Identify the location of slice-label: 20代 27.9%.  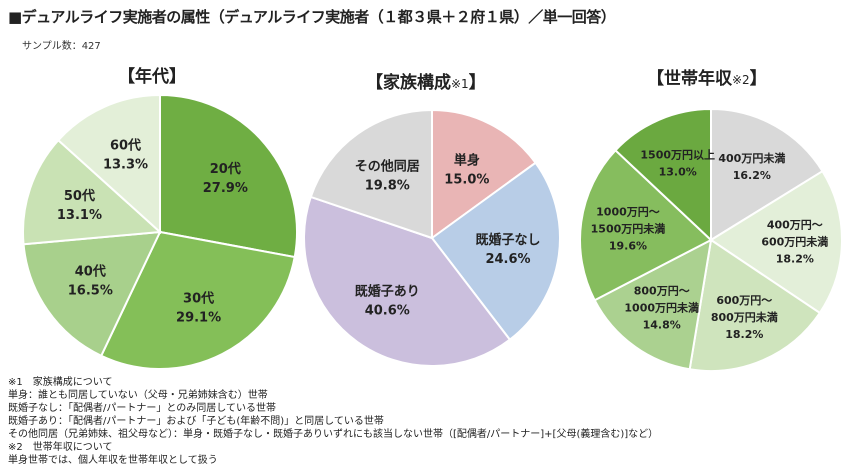
(225, 178).